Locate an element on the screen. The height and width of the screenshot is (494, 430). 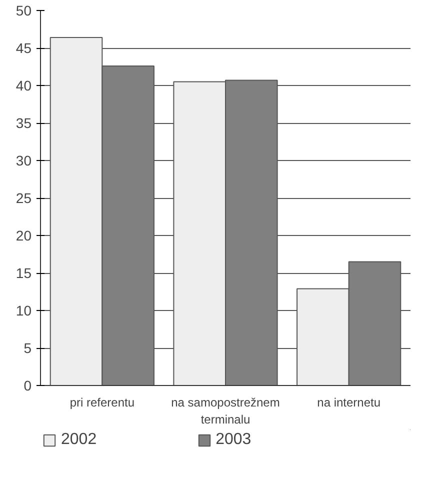
y-tick-label: 20 is located at coordinates (24, 236).